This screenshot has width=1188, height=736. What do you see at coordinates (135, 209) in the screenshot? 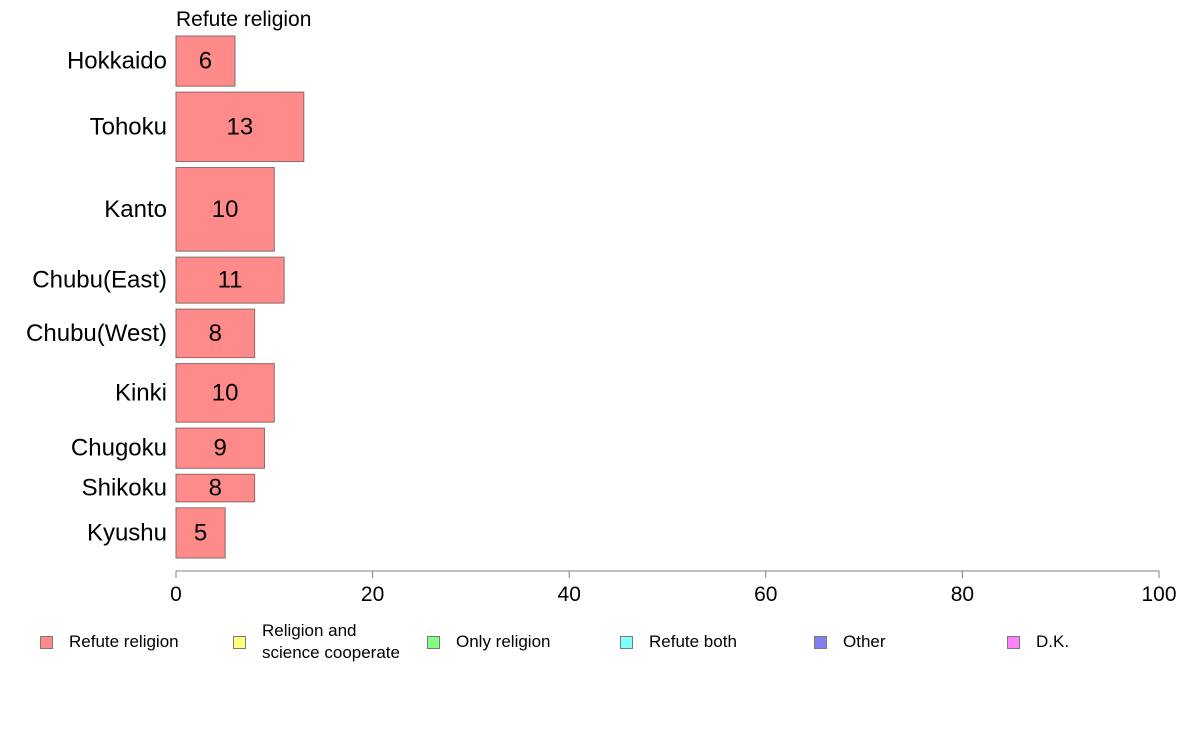
I see `category-label: Kanto` at bounding box center [135, 209].